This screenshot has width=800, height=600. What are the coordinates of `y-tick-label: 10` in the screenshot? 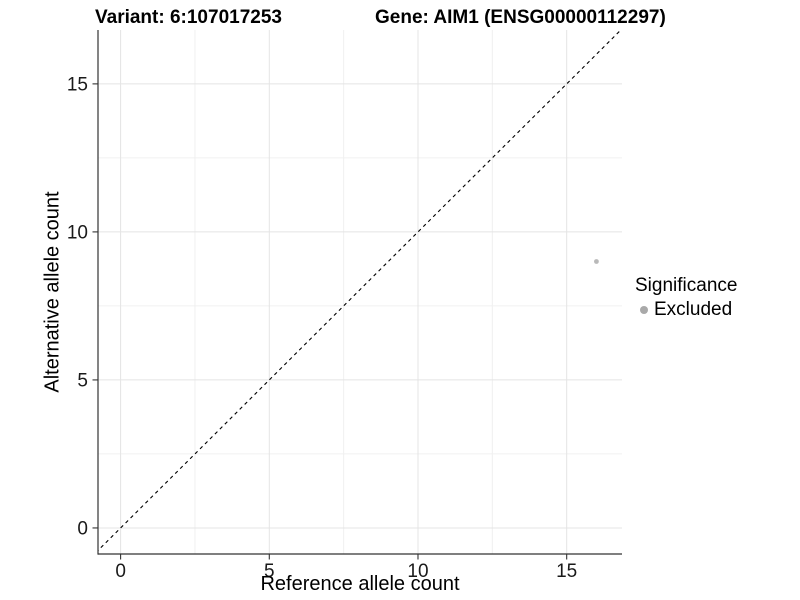 It's located at (77, 232).